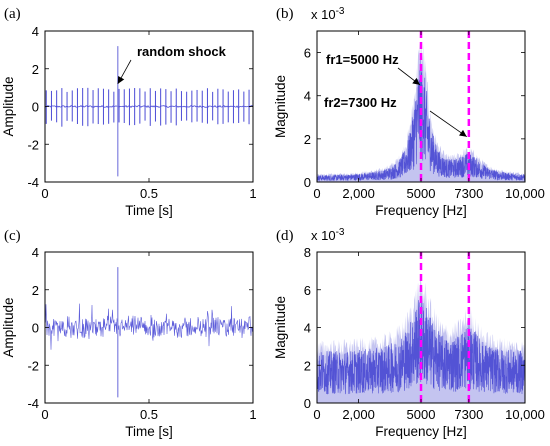 The image size is (550, 446). What do you see at coordinates (285, 14) in the screenshot?
I see `panel-label: (b)` at bounding box center [285, 14].